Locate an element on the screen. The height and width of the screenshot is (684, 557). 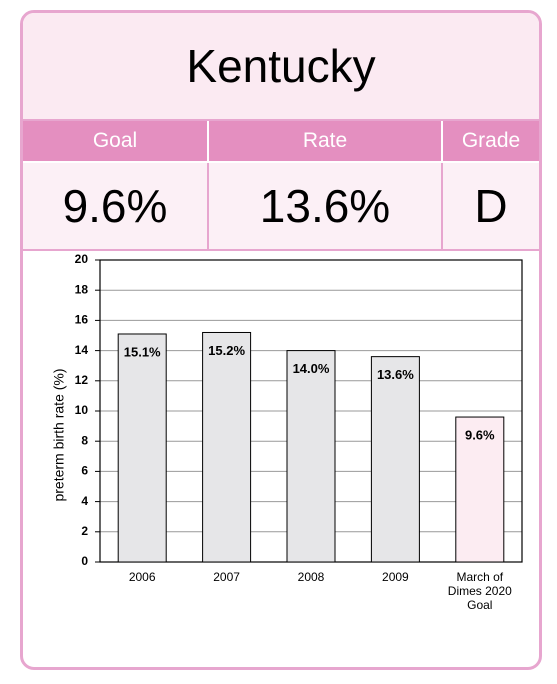
y-tick-label: 4 is located at coordinates (84, 501).